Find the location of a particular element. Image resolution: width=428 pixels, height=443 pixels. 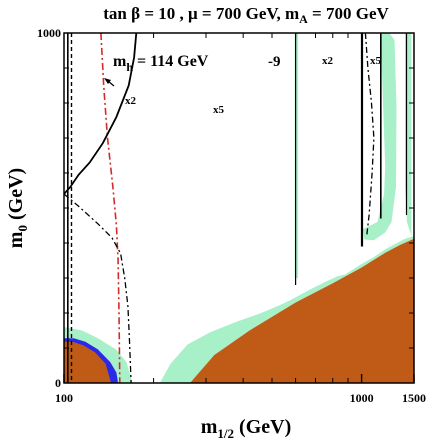

dashdot-contour-left is located at coordinates (98, 288).